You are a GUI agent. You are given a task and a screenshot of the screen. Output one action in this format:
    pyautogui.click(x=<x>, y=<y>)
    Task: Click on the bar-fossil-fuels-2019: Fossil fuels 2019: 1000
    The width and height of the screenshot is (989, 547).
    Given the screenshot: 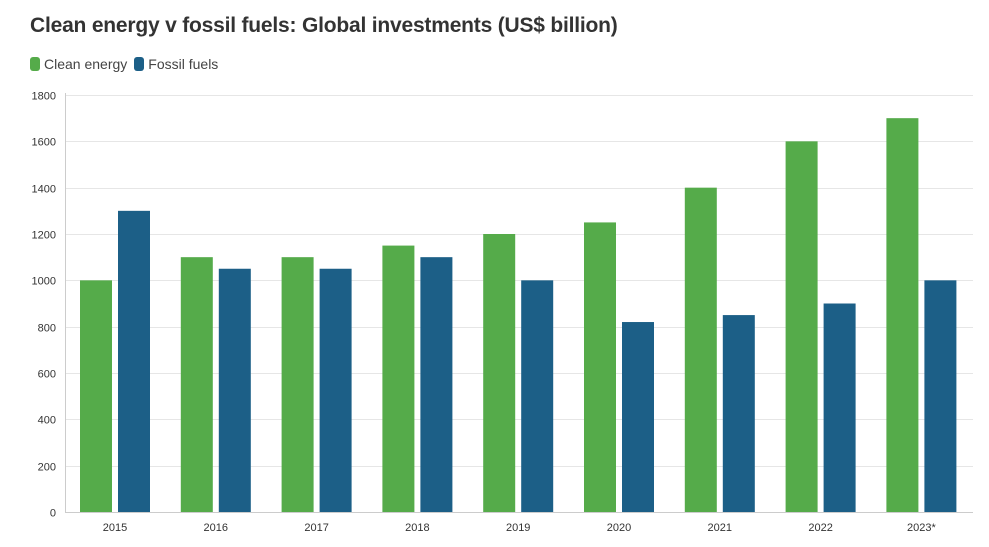 What is the action you would take?
    pyautogui.click(x=537, y=396)
    